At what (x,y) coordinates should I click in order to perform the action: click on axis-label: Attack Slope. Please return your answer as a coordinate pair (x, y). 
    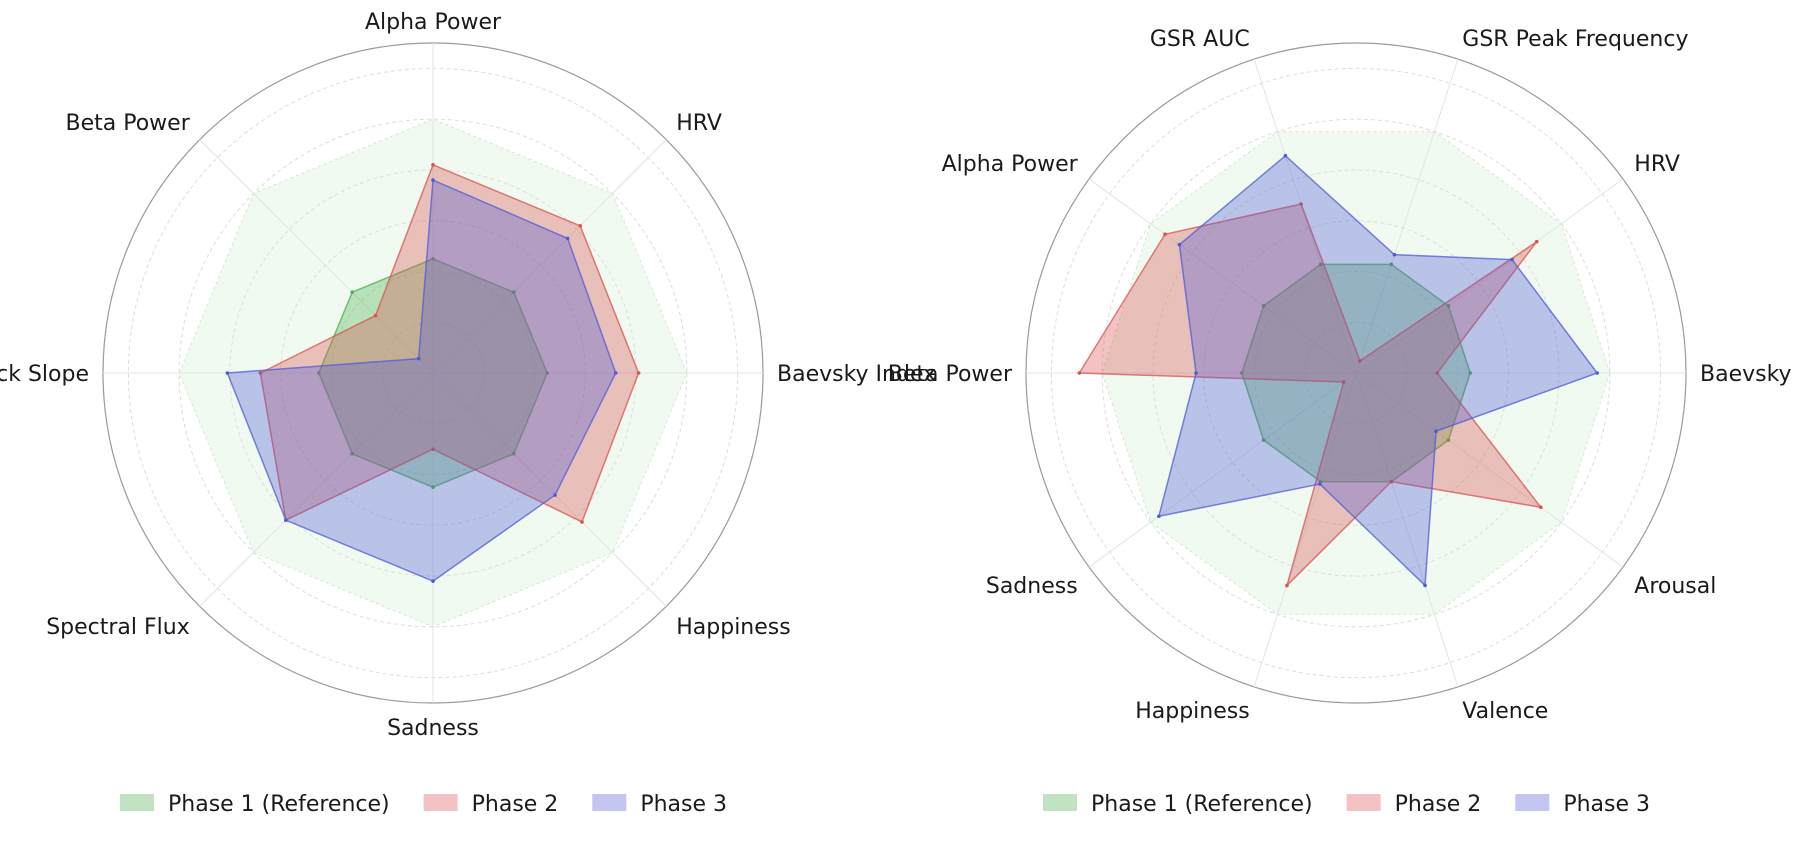
    Looking at the image, I should click on (44, 374).